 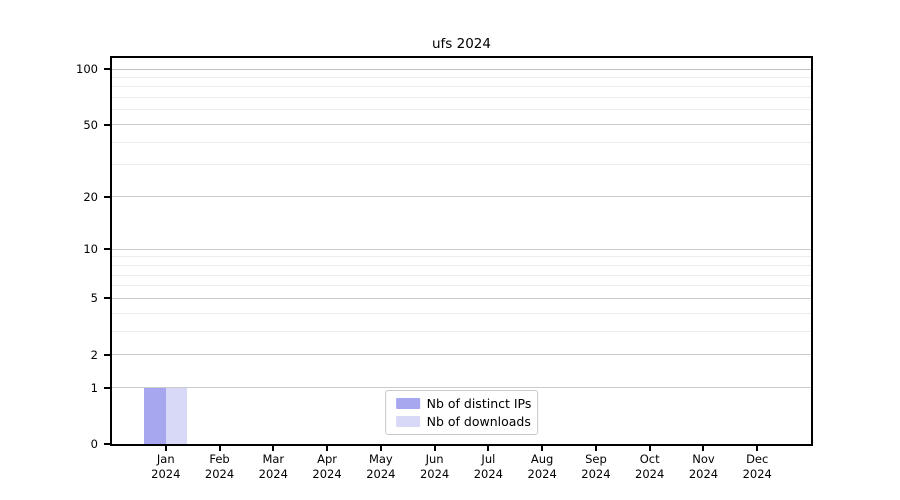 I want to click on bar-nb-of-distinct-ips-jan, so click(x=155, y=415).